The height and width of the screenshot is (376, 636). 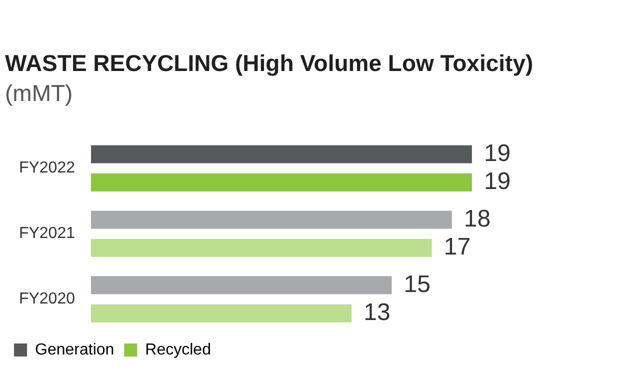 What do you see at coordinates (47, 299) in the screenshot?
I see `y-tick-label: FY2020` at bounding box center [47, 299].